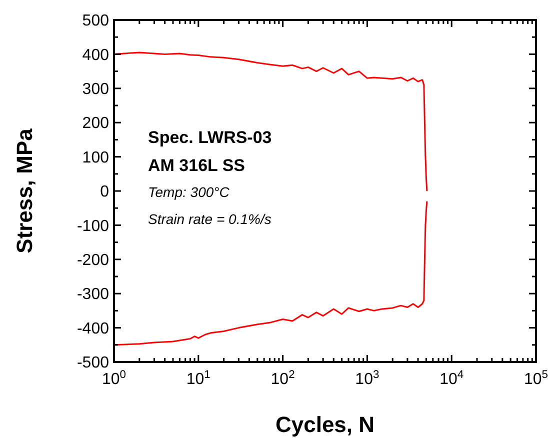 This screenshot has height=438, width=553. What do you see at coordinates (536, 378) in the screenshot?
I see `x-tick-label: 10$^{5}$` at bounding box center [536, 378].